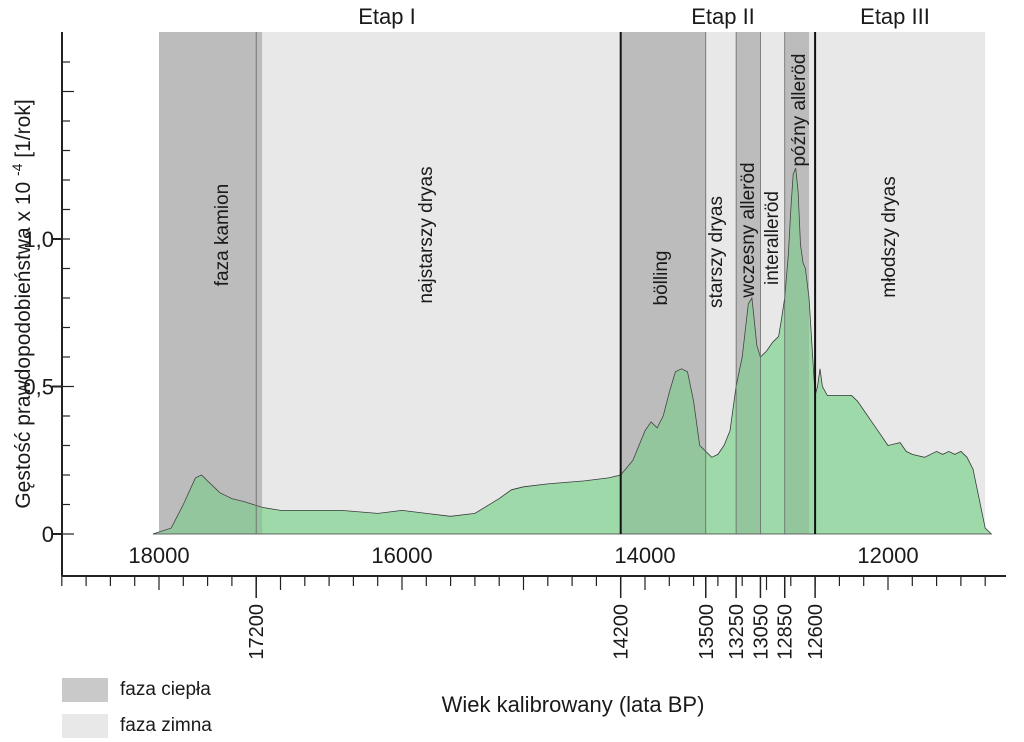  Describe the element at coordinates (786, 632) in the screenshot. I see `boundary-label-12850: 12850` at that location.